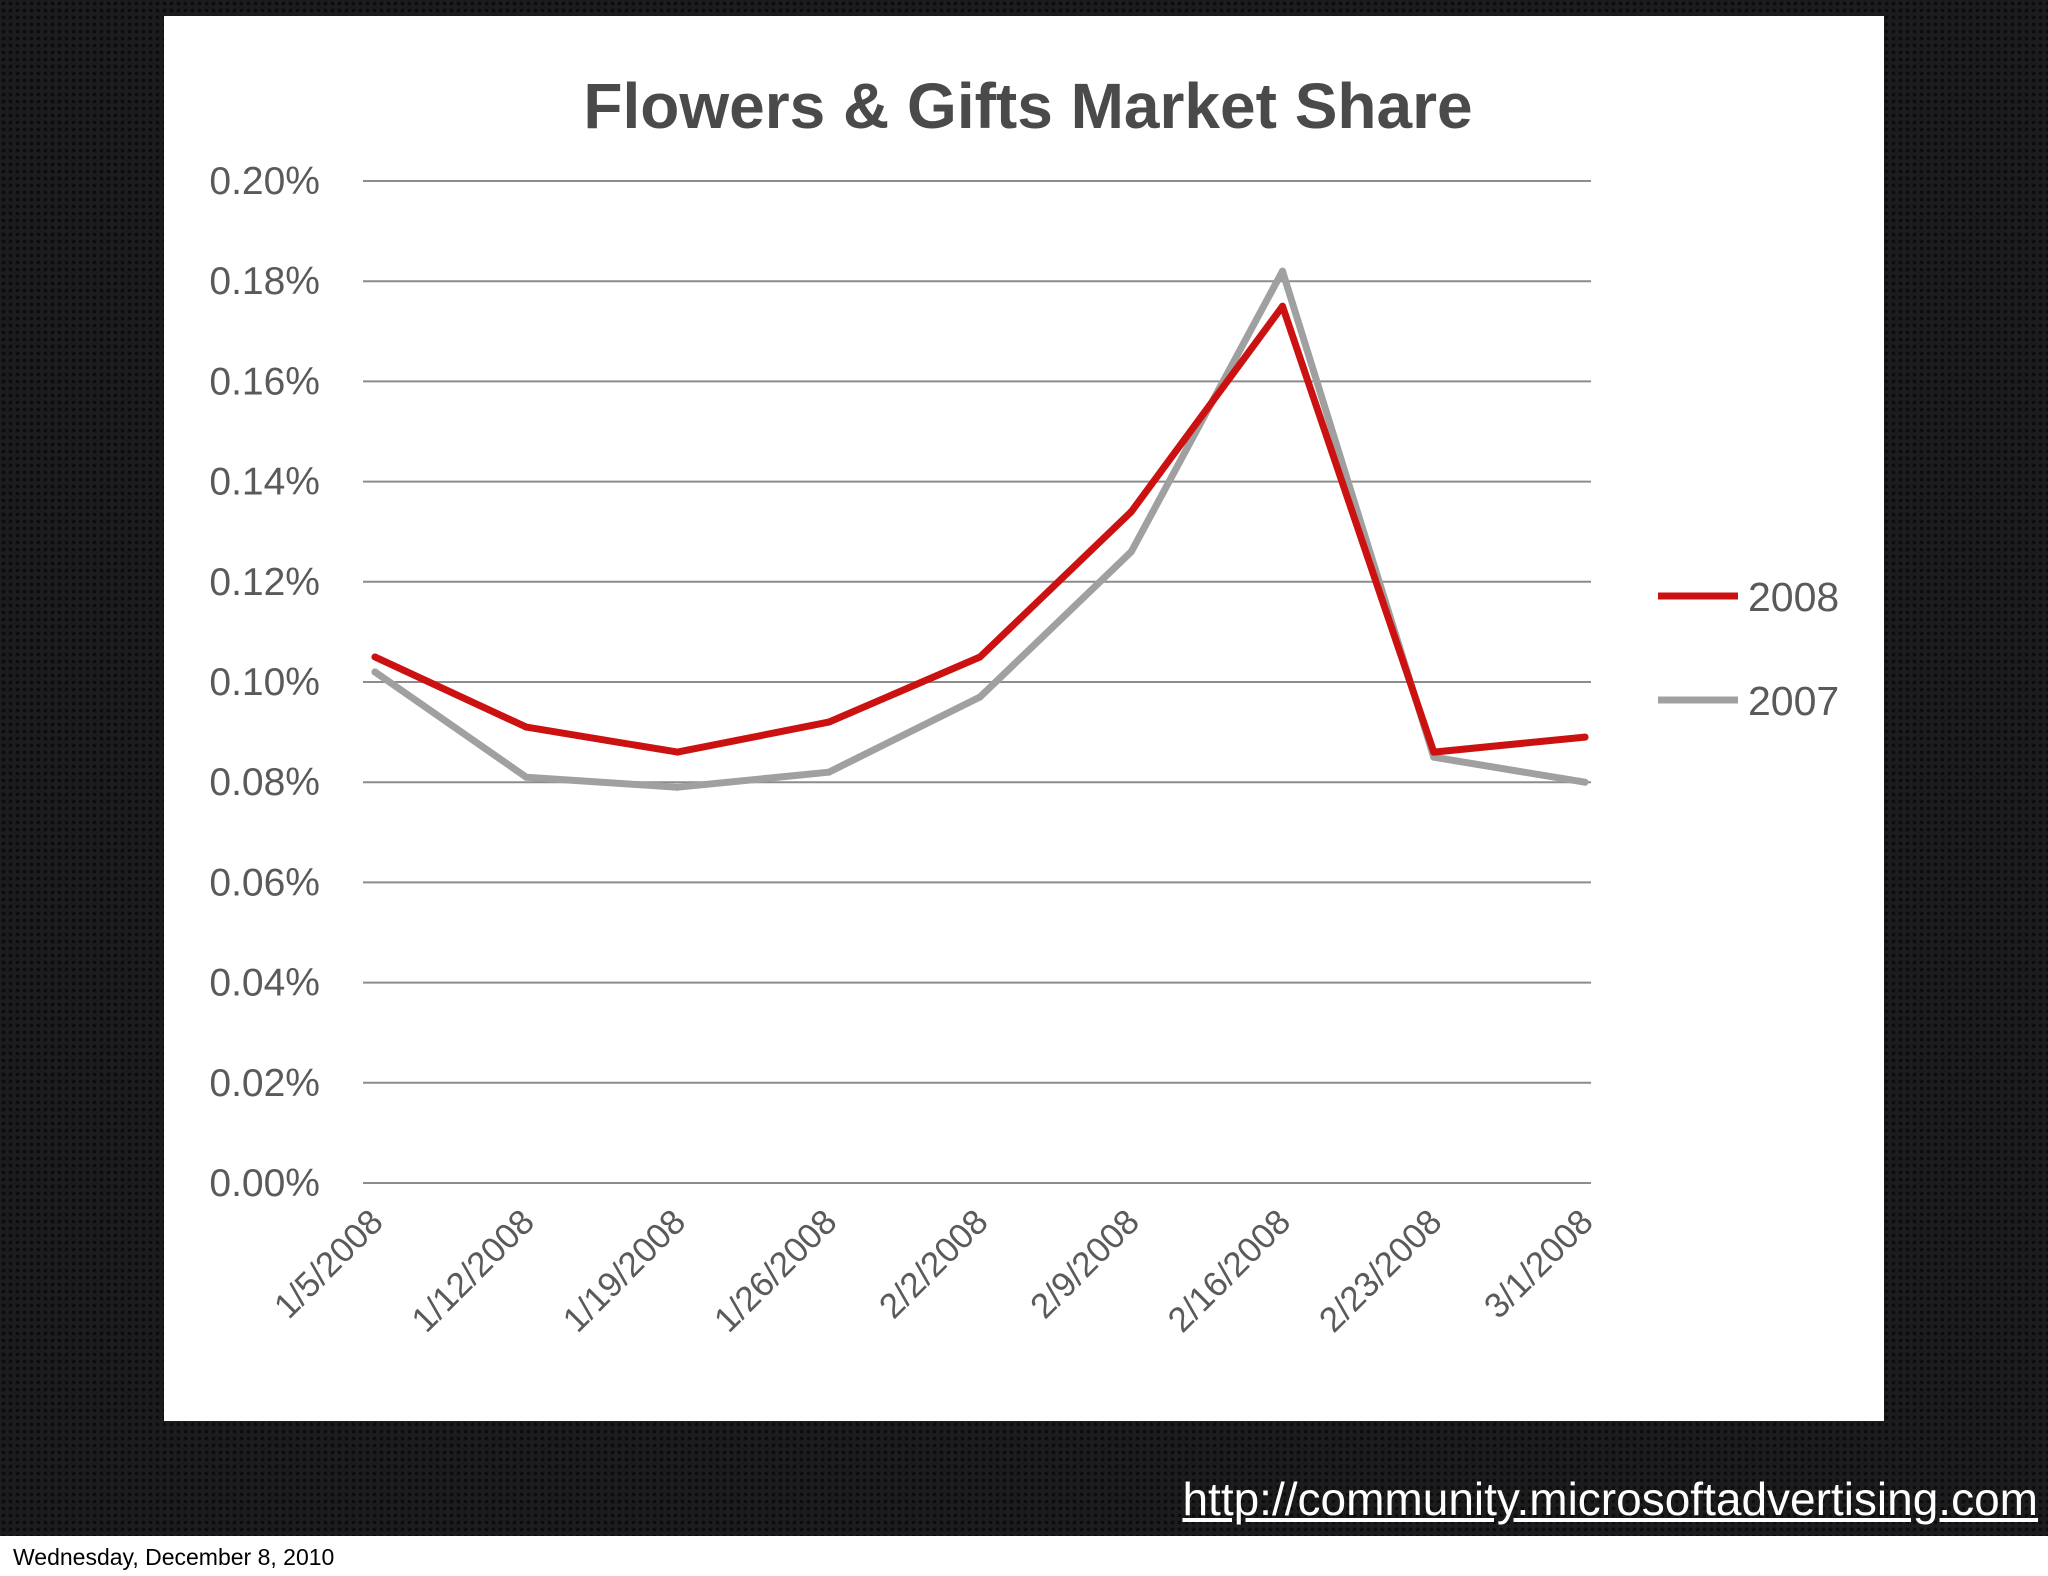 This screenshot has height=1576, width=2048. I want to click on footer-date: Wednesday, December 8, 2010, so click(174, 1557).